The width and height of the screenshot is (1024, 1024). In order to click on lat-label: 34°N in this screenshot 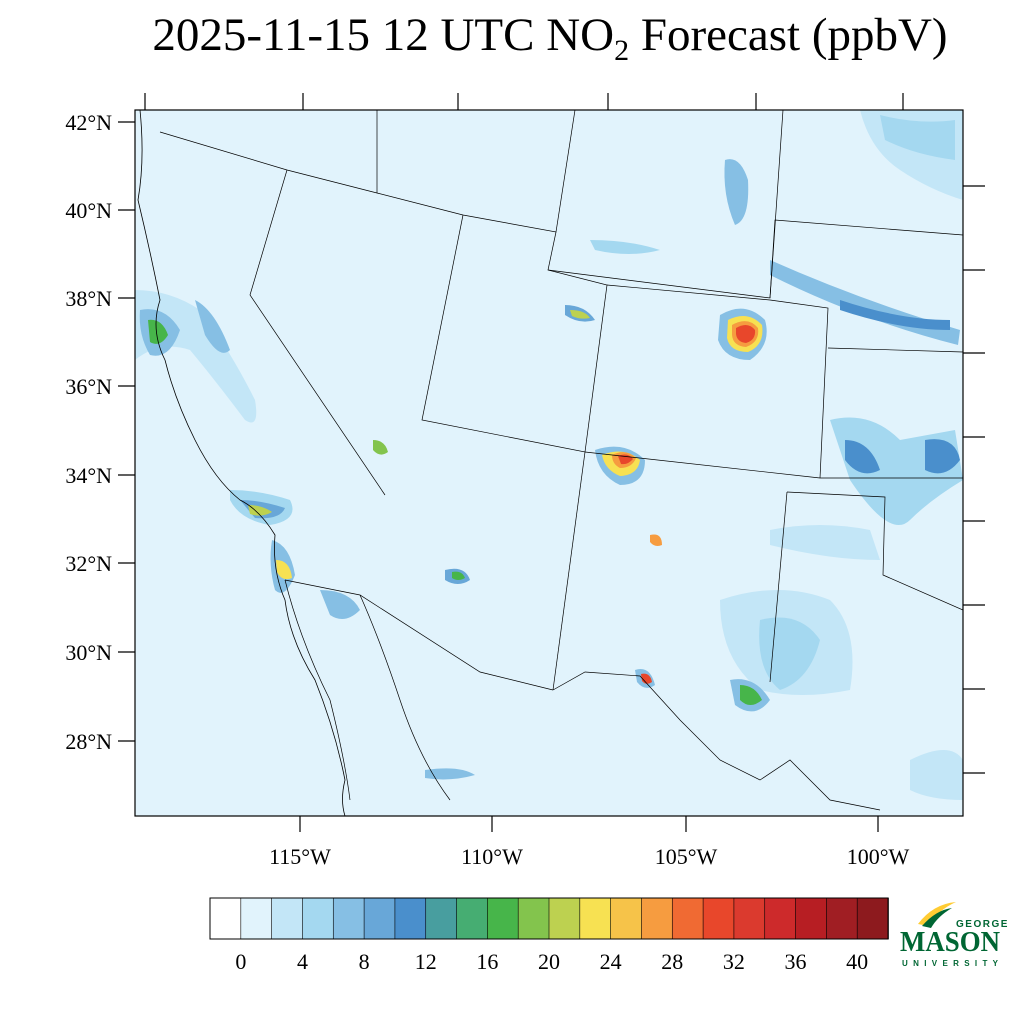, I will do `click(88, 475)`.